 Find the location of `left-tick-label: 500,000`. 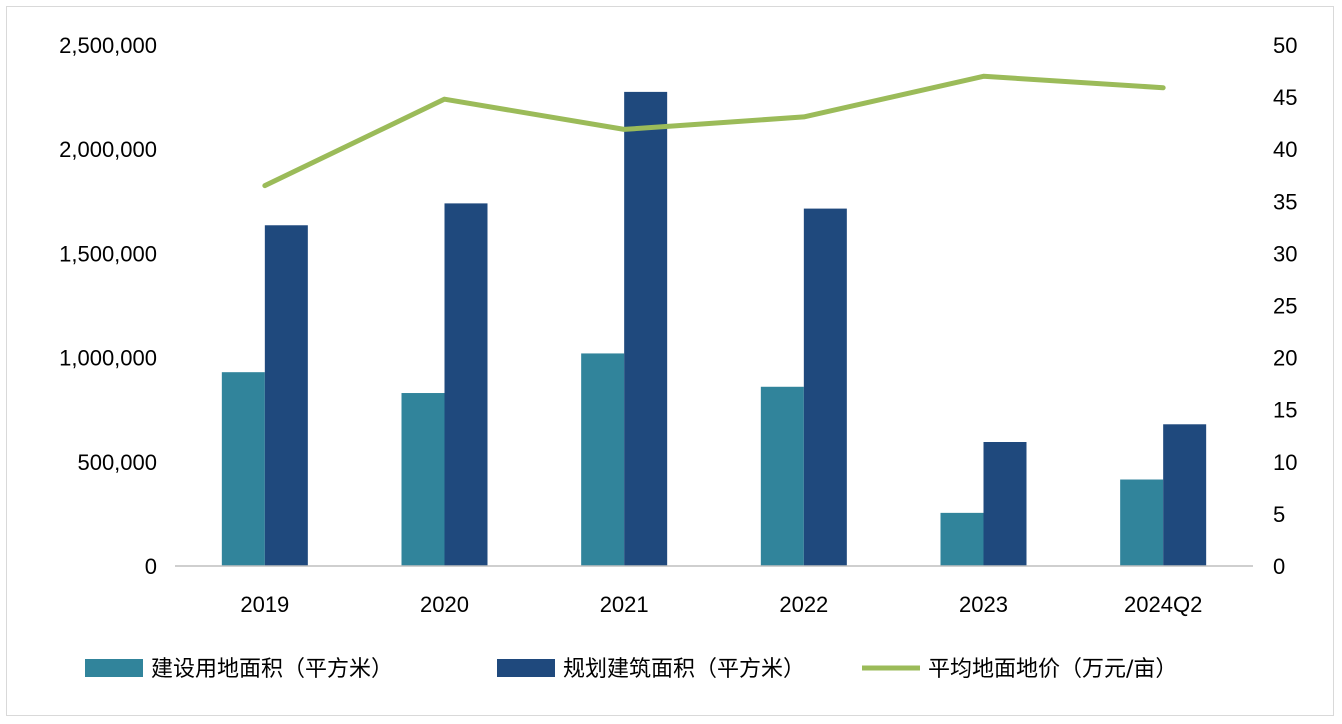

left-tick-label: 500,000 is located at coordinates (117, 462).